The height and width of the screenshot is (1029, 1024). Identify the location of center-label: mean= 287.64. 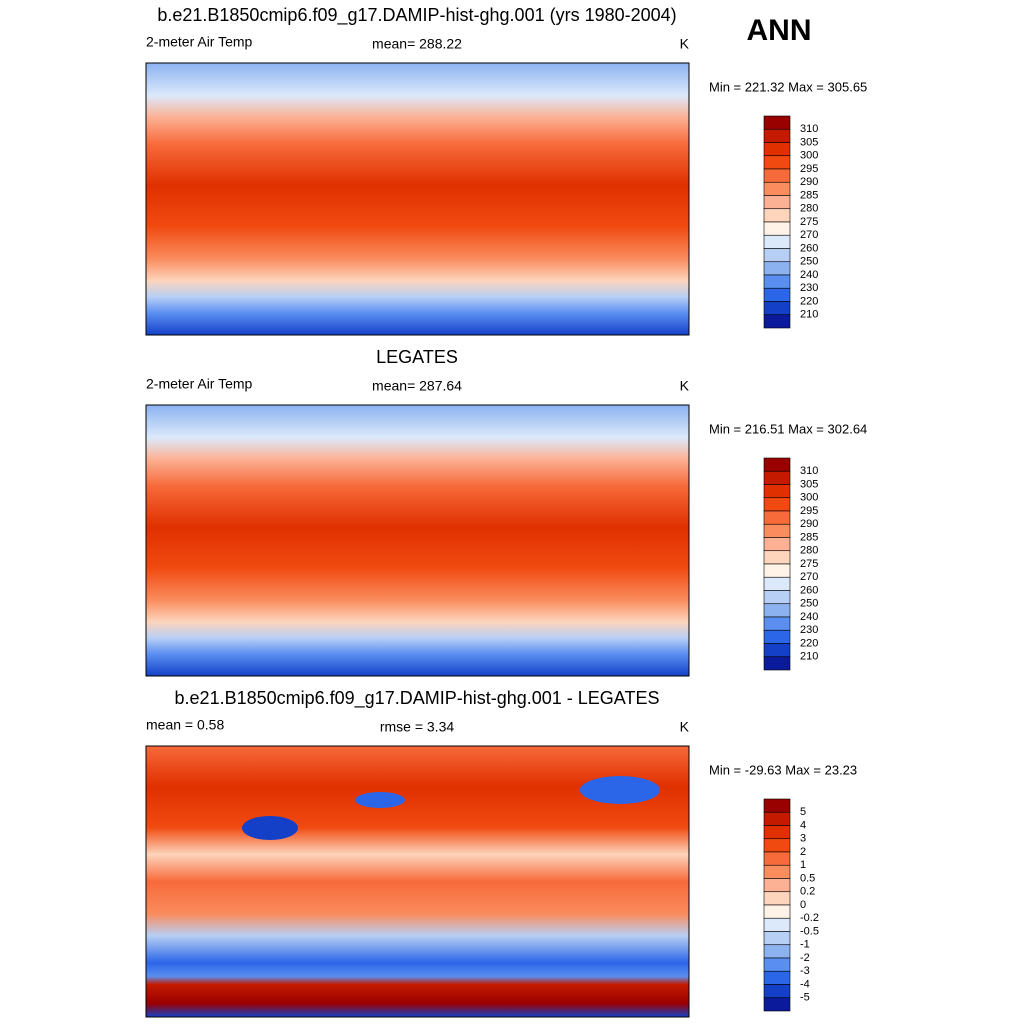
(417, 386).